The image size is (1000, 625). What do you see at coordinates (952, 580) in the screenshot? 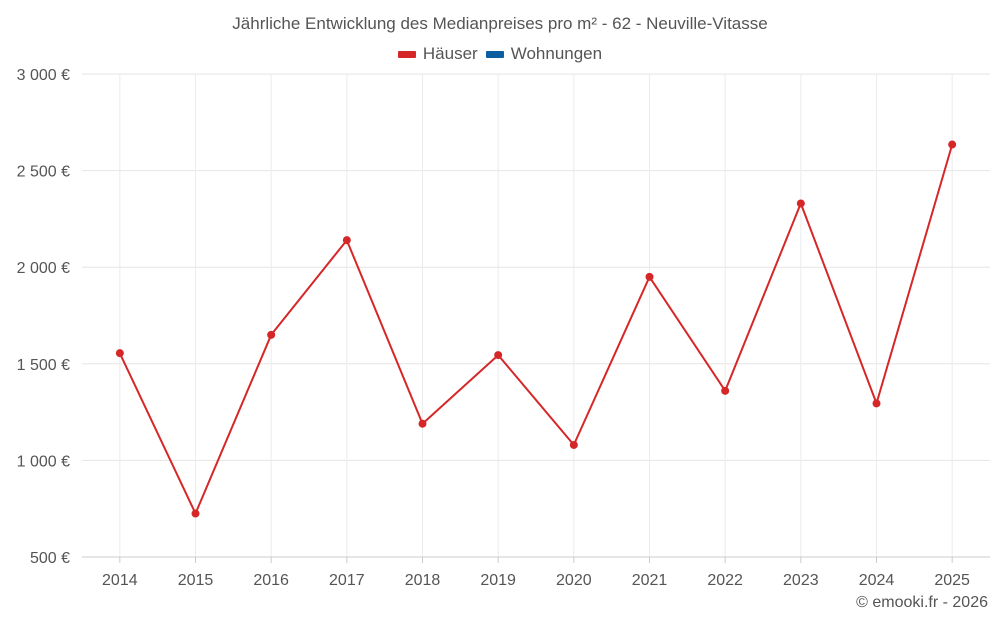
I see `x-tick-label: 2025` at bounding box center [952, 580].